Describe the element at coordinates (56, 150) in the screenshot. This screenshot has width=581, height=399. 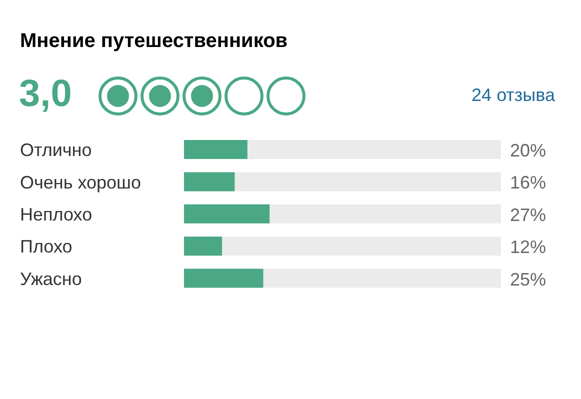
I see `y-tick-label: Отлично` at that location.